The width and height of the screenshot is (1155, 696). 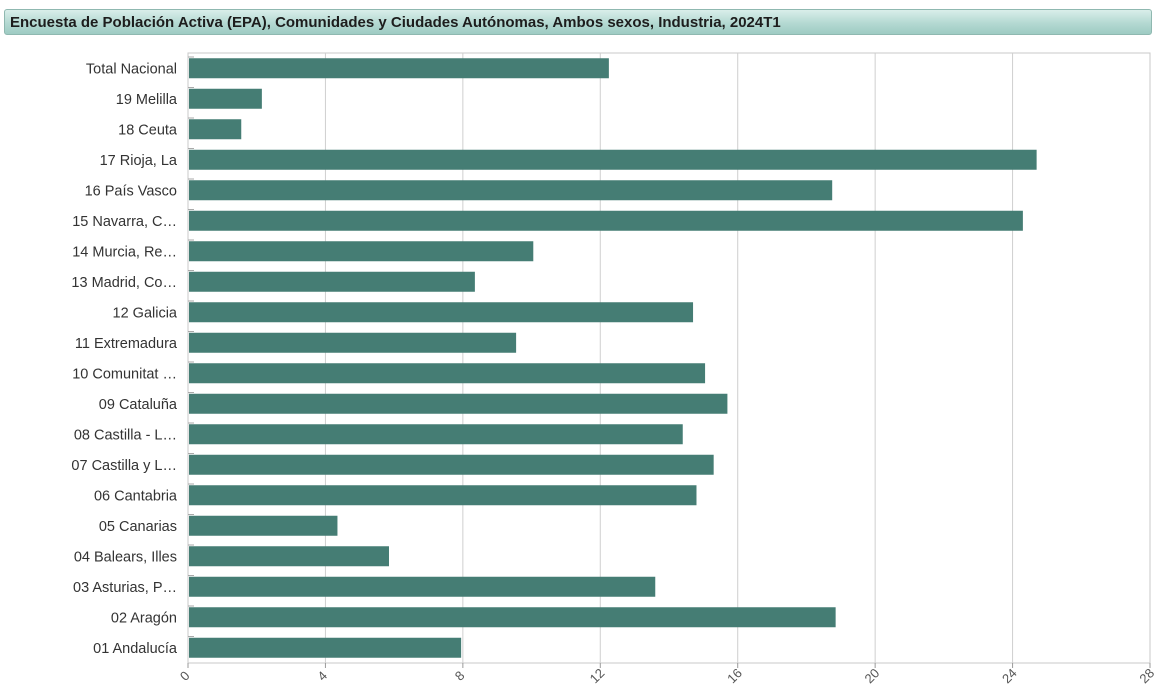 I want to click on category-label: 17 Rioja, La, so click(x=139, y=161).